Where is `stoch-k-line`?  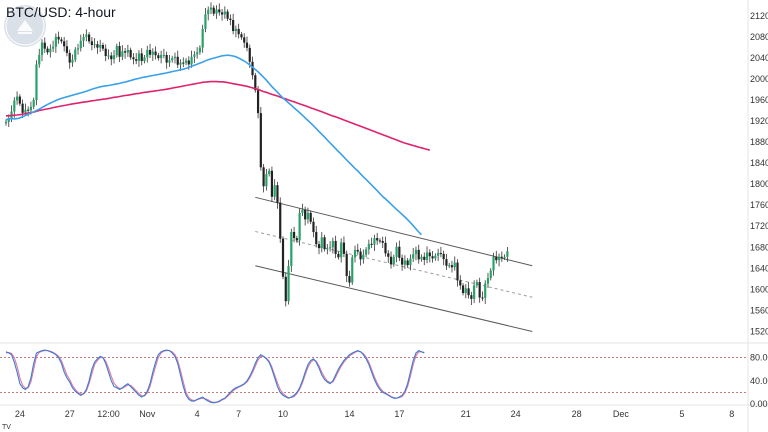
stoch-k-line is located at coordinates (215, 376).